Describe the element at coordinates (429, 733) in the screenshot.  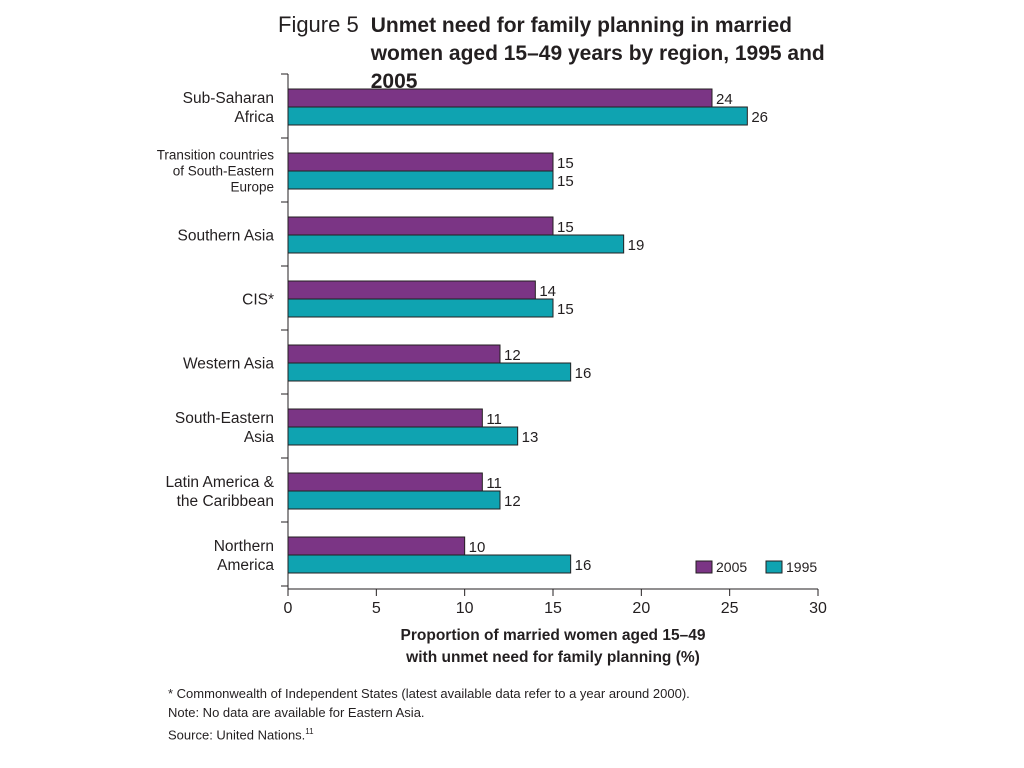
I see `source-note: Source: United Nations.11` at that location.